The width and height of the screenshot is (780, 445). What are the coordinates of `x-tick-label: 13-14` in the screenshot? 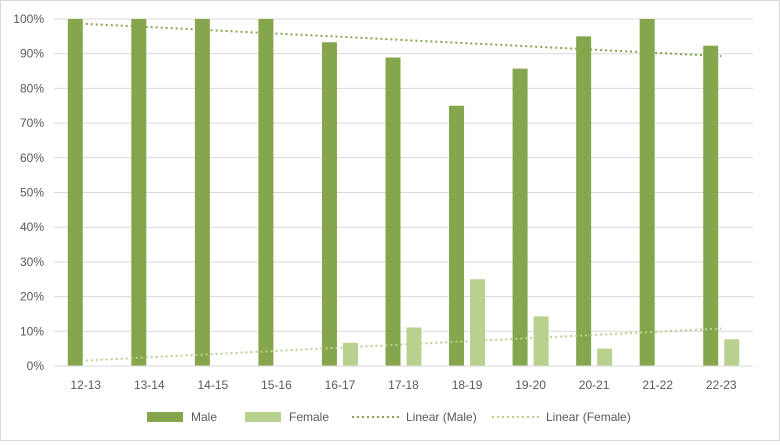 It's located at (149, 385).